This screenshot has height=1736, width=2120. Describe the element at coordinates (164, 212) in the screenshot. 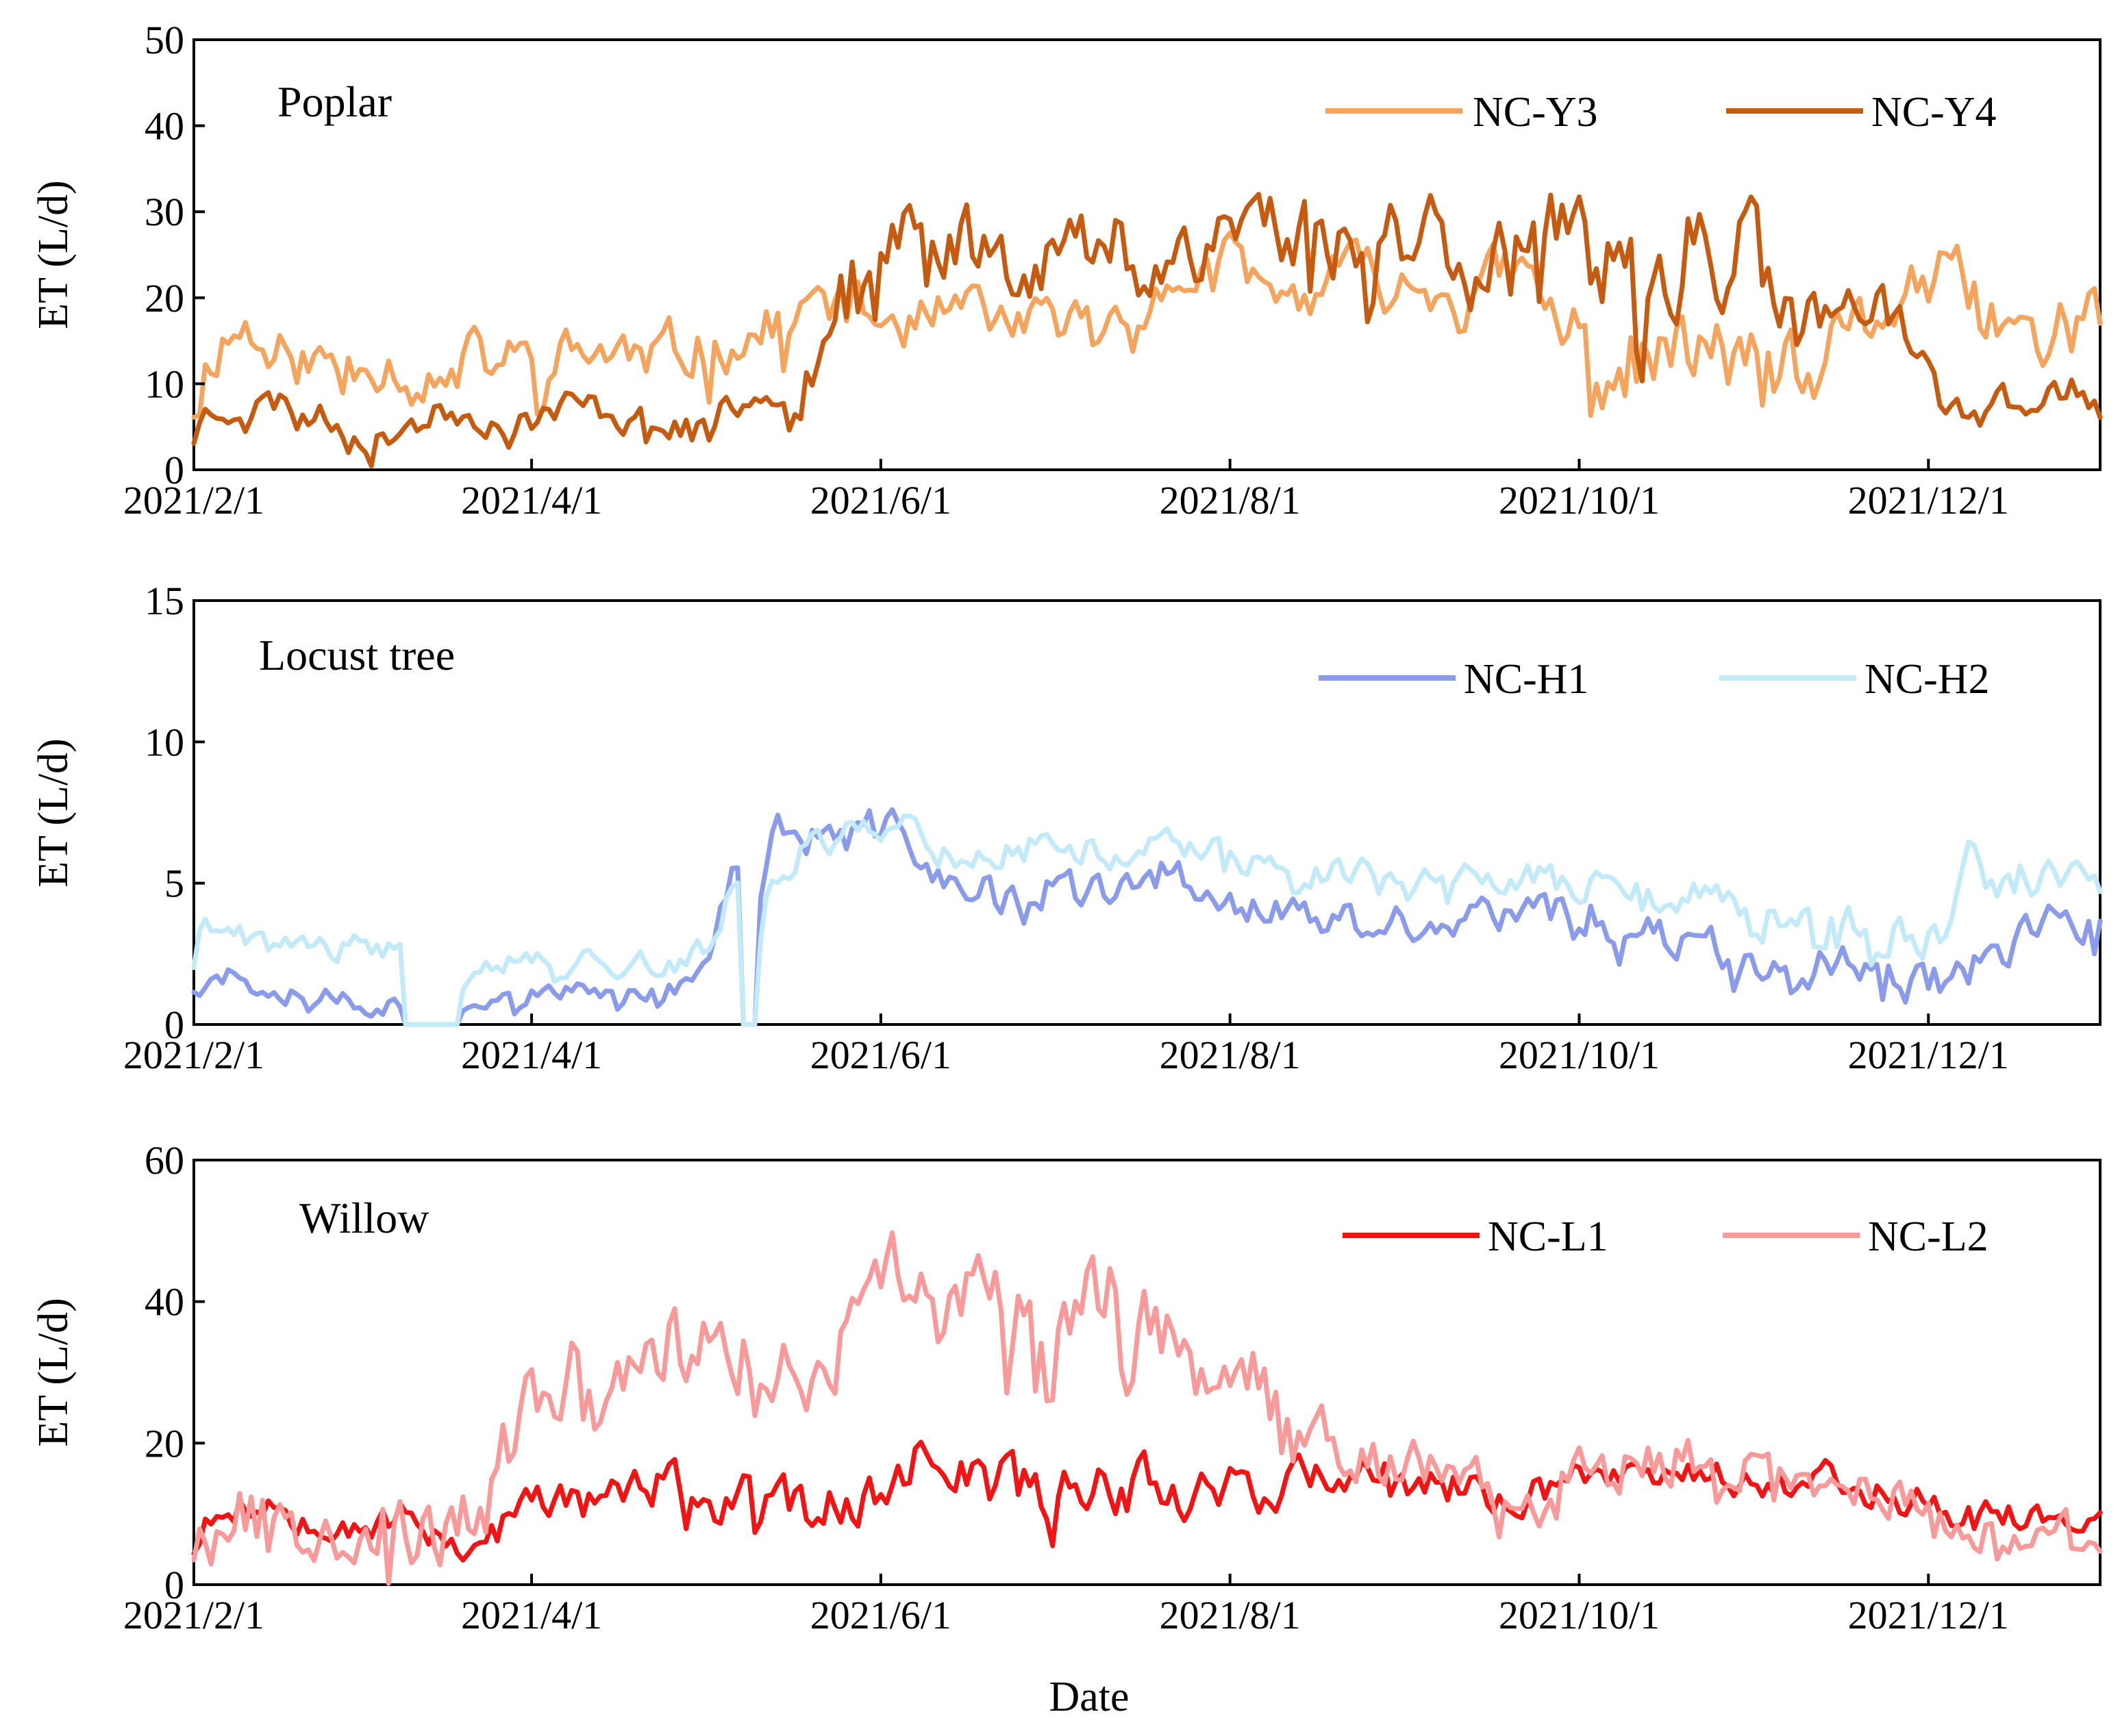

I see `y-tick-label: 30` at that location.